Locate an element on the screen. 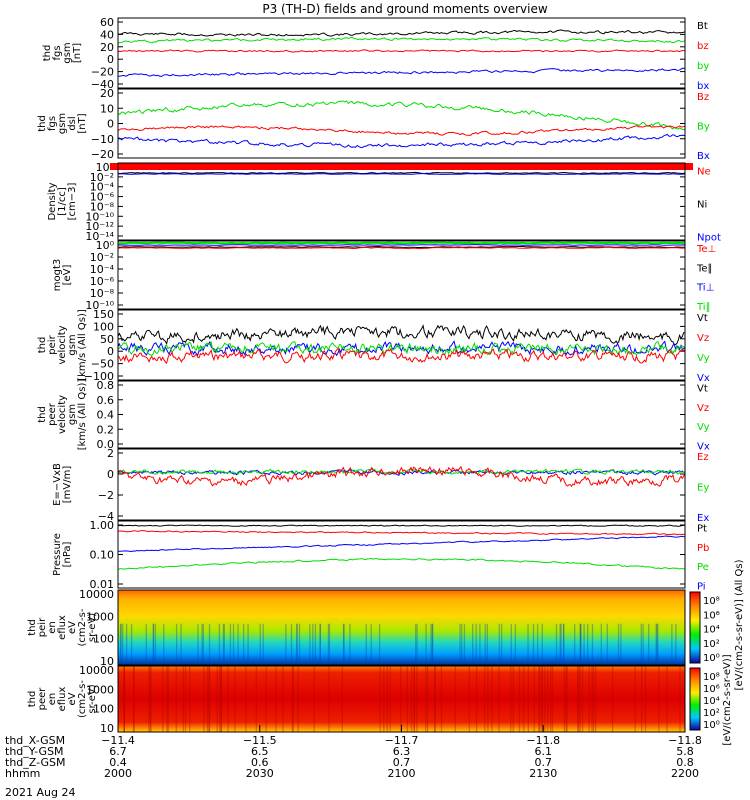 The width and height of the screenshot is (750, 800). panel-ylabel: Pressure[nPa] is located at coordinates (62, 554).